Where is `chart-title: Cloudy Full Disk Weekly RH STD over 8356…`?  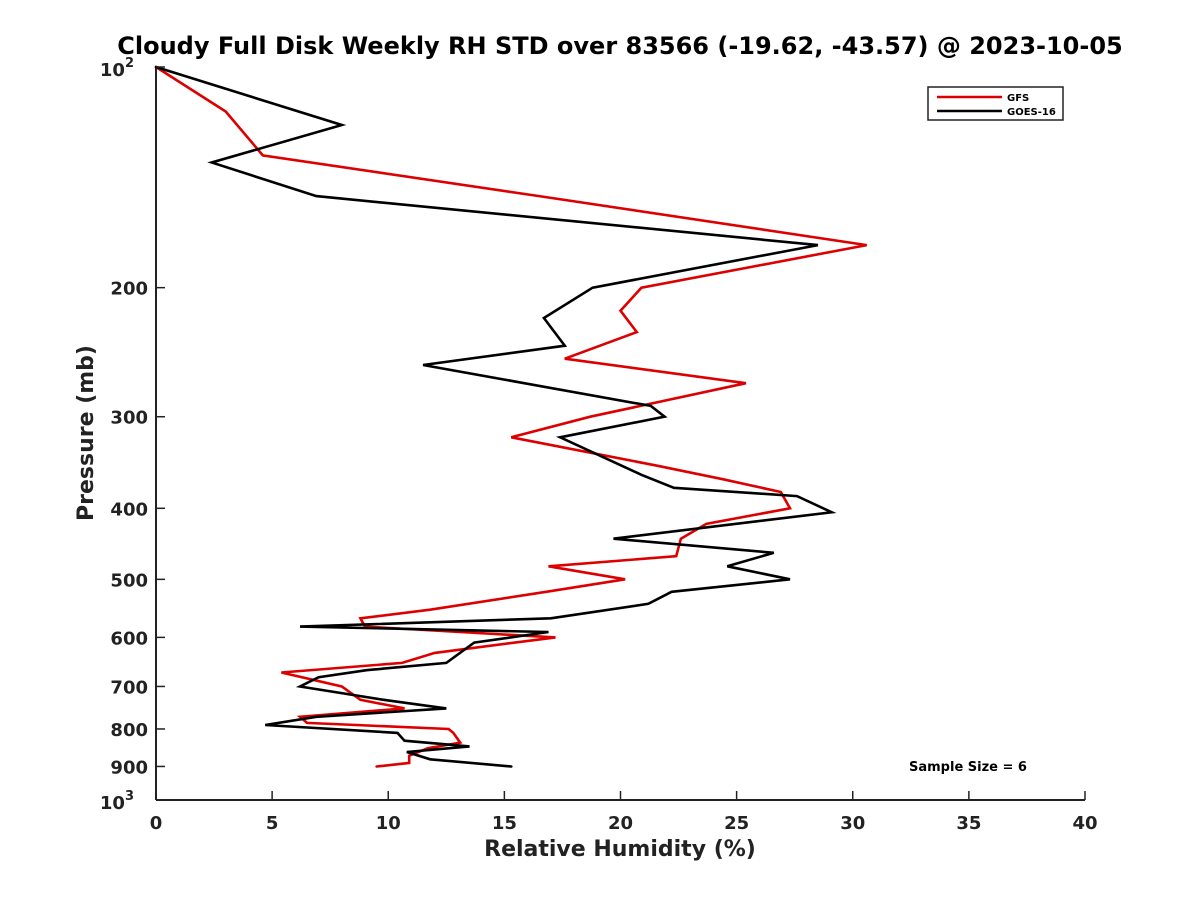
chart-title: Cloudy Full Disk Weekly RH STD over 8356… is located at coordinates (620, 46).